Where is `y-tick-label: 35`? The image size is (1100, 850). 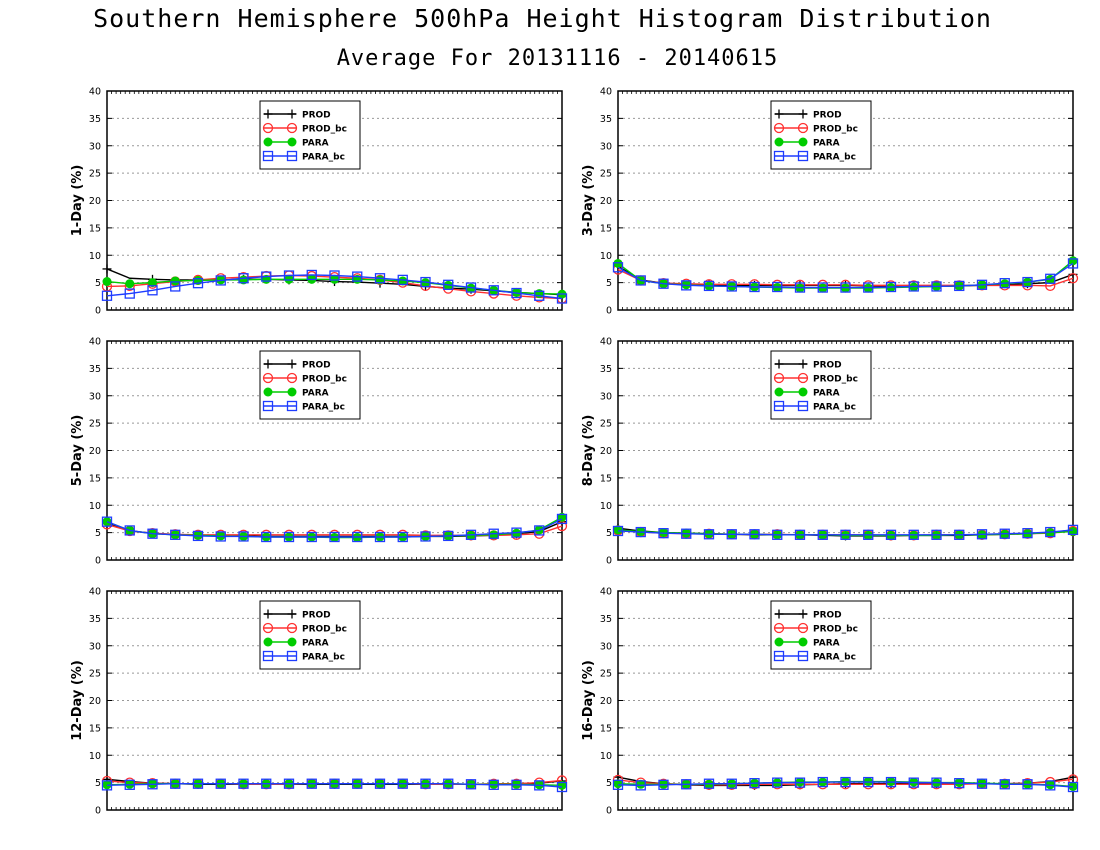 y-tick-label: 35 is located at coordinates (95, 619).